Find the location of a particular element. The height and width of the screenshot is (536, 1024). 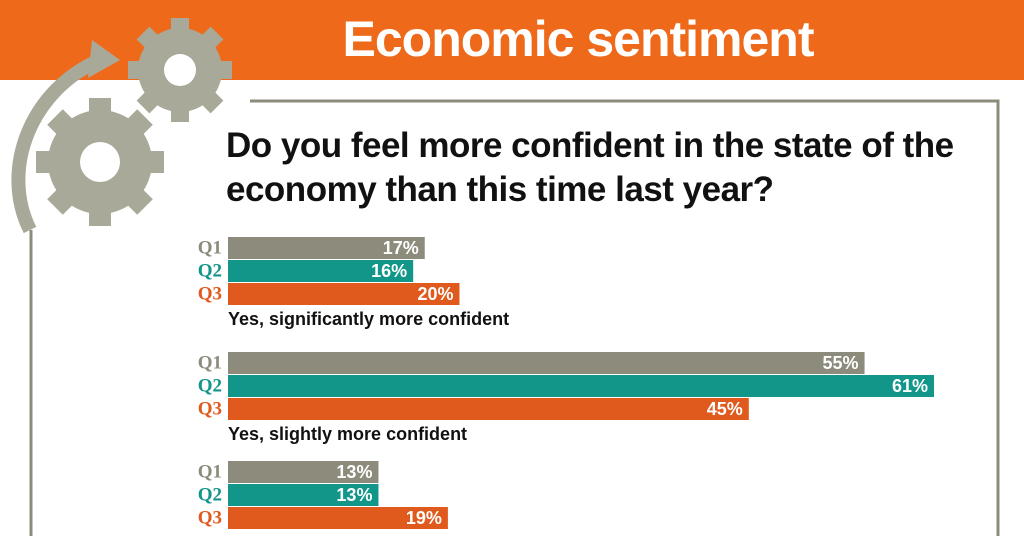

value-label: 61% is located at coordinates (910, 386).